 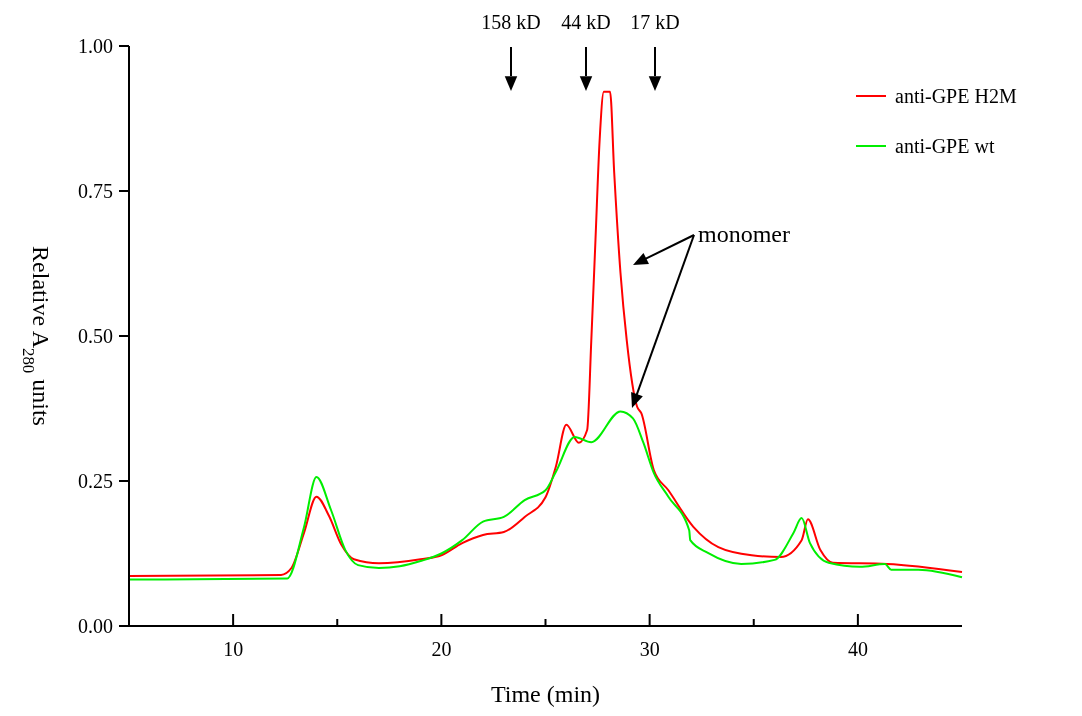 I want to click on x-axis-title: Time (min), so click(x=545, y=694).